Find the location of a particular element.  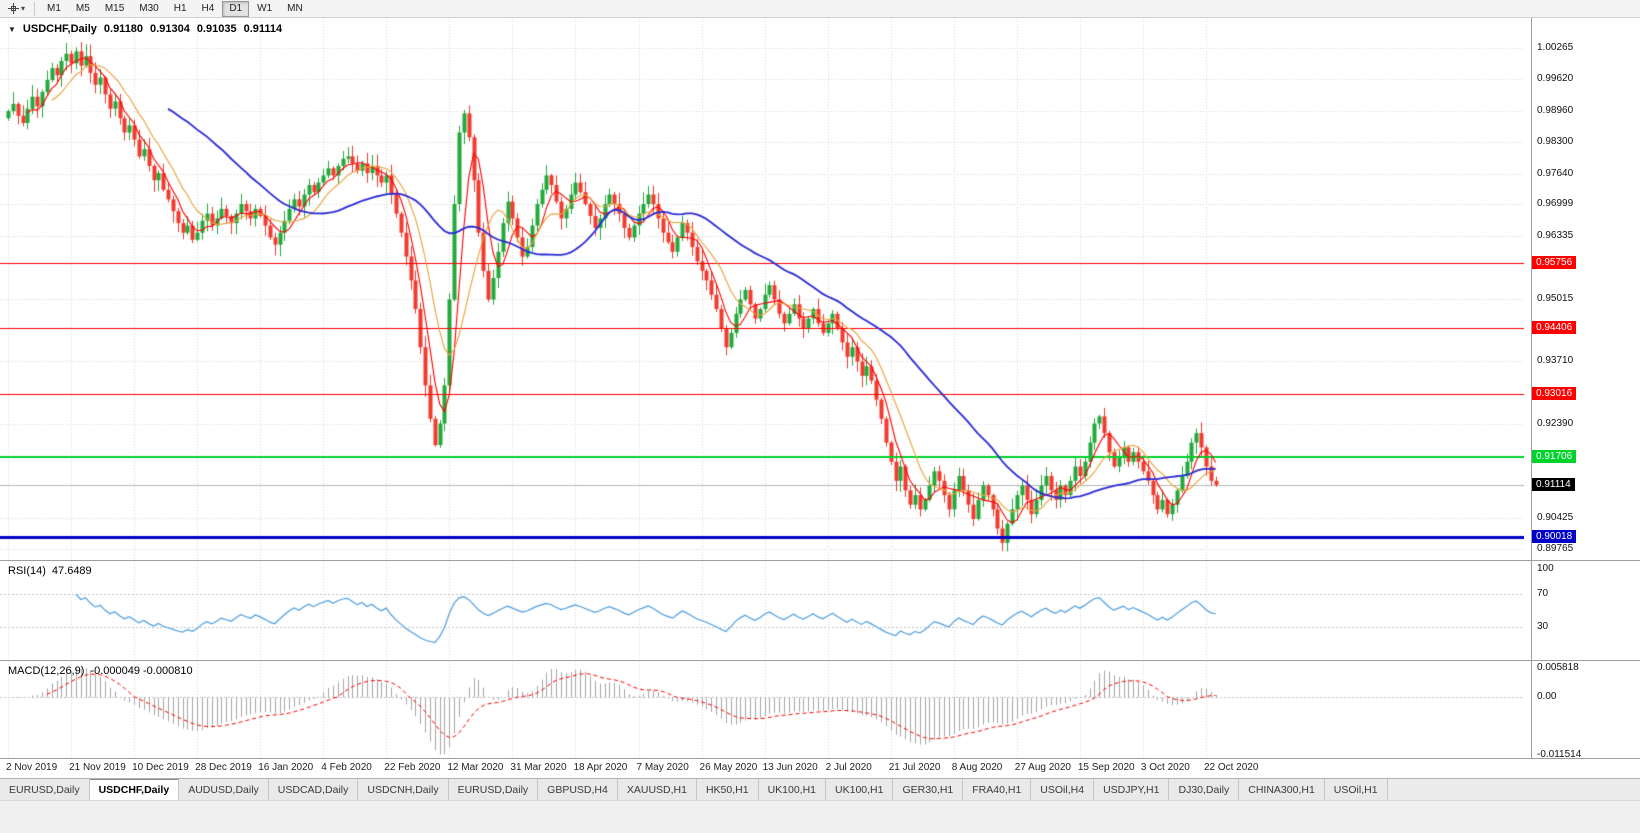

time-axis-label: 22 Feb 2020 is located at coordinates (412, 767).